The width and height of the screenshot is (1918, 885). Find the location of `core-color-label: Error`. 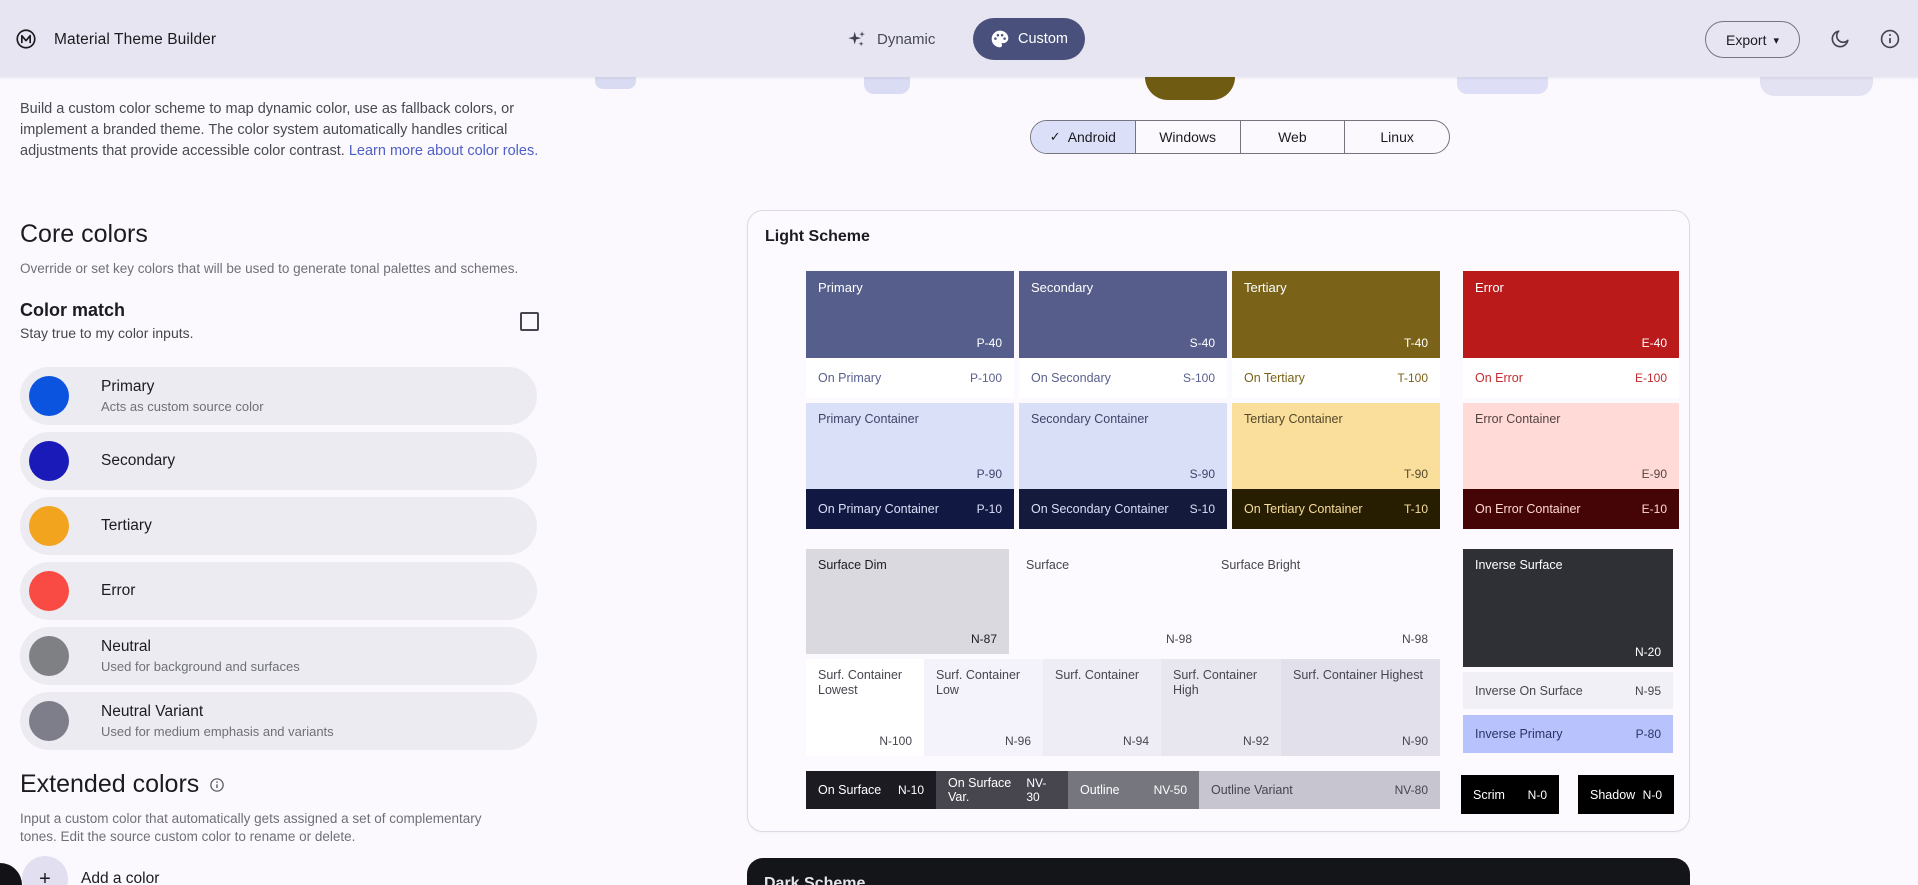

core-color-label: Error is located at coordinates (118, 590).